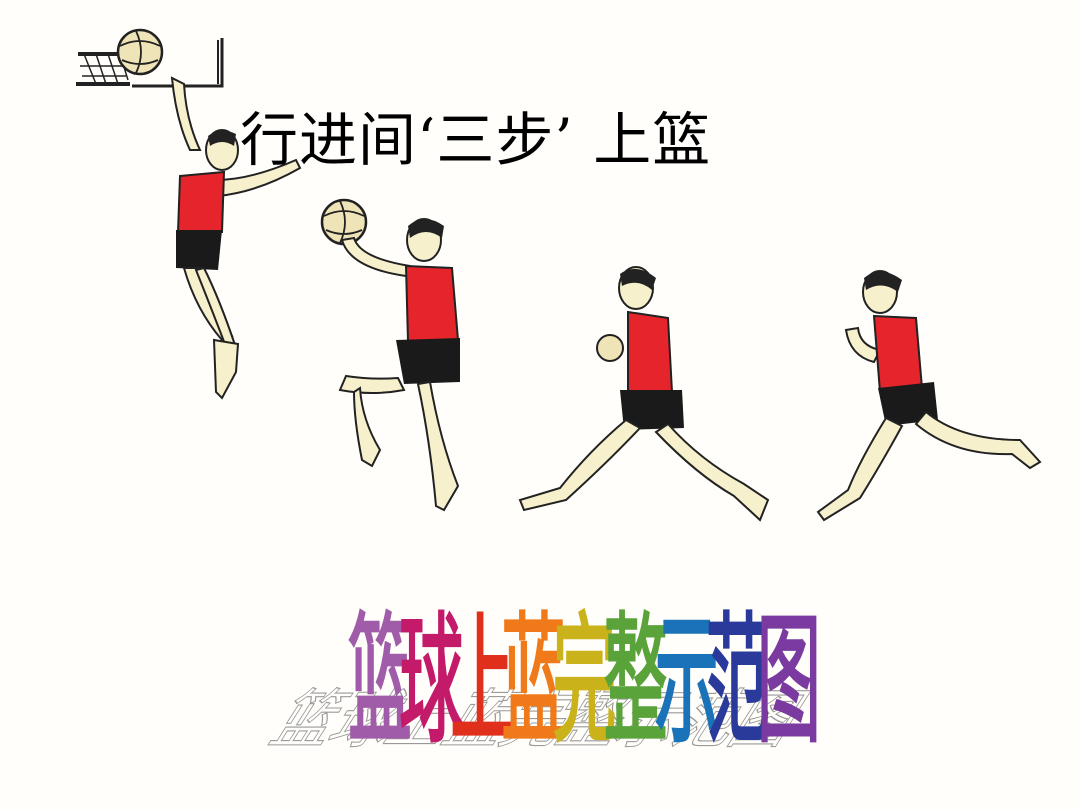 Image resolution: width=1080 pixels, height=810 pixels. Describe the element at coordinates (929, 396) in the screenshot. I see `player-run-icon` at that location.